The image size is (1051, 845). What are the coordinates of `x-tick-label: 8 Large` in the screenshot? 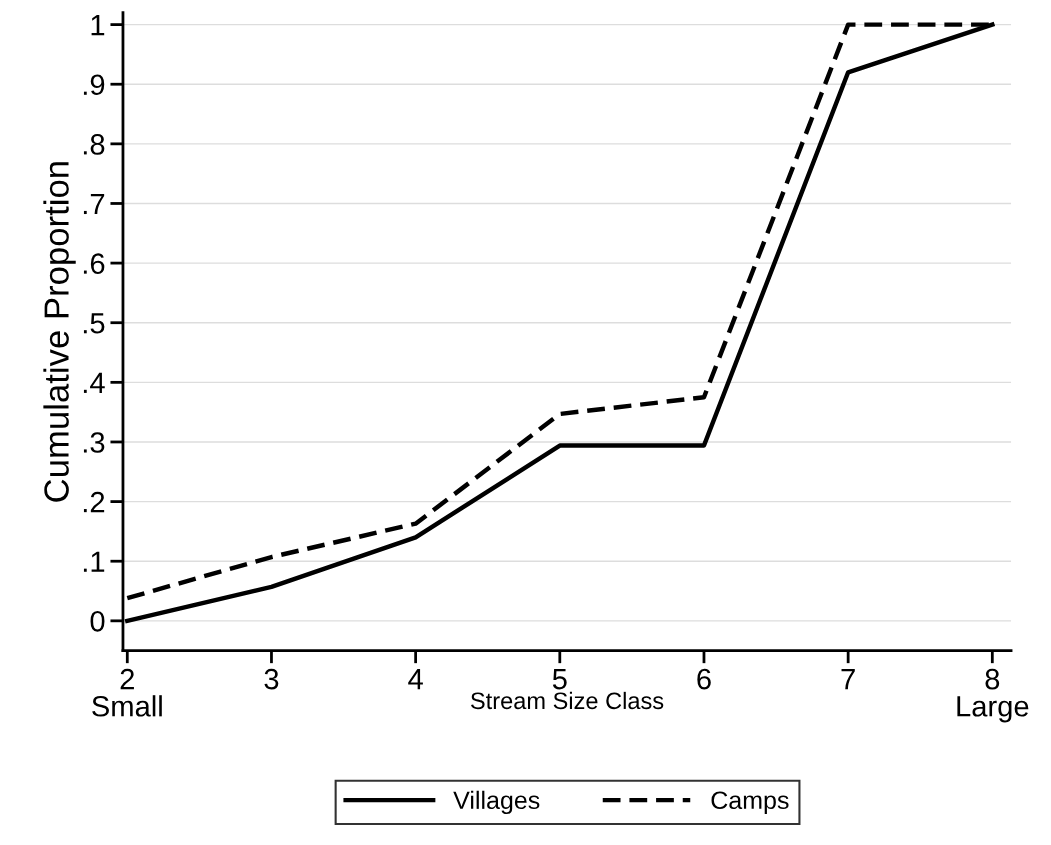 It's located at (993, 695).